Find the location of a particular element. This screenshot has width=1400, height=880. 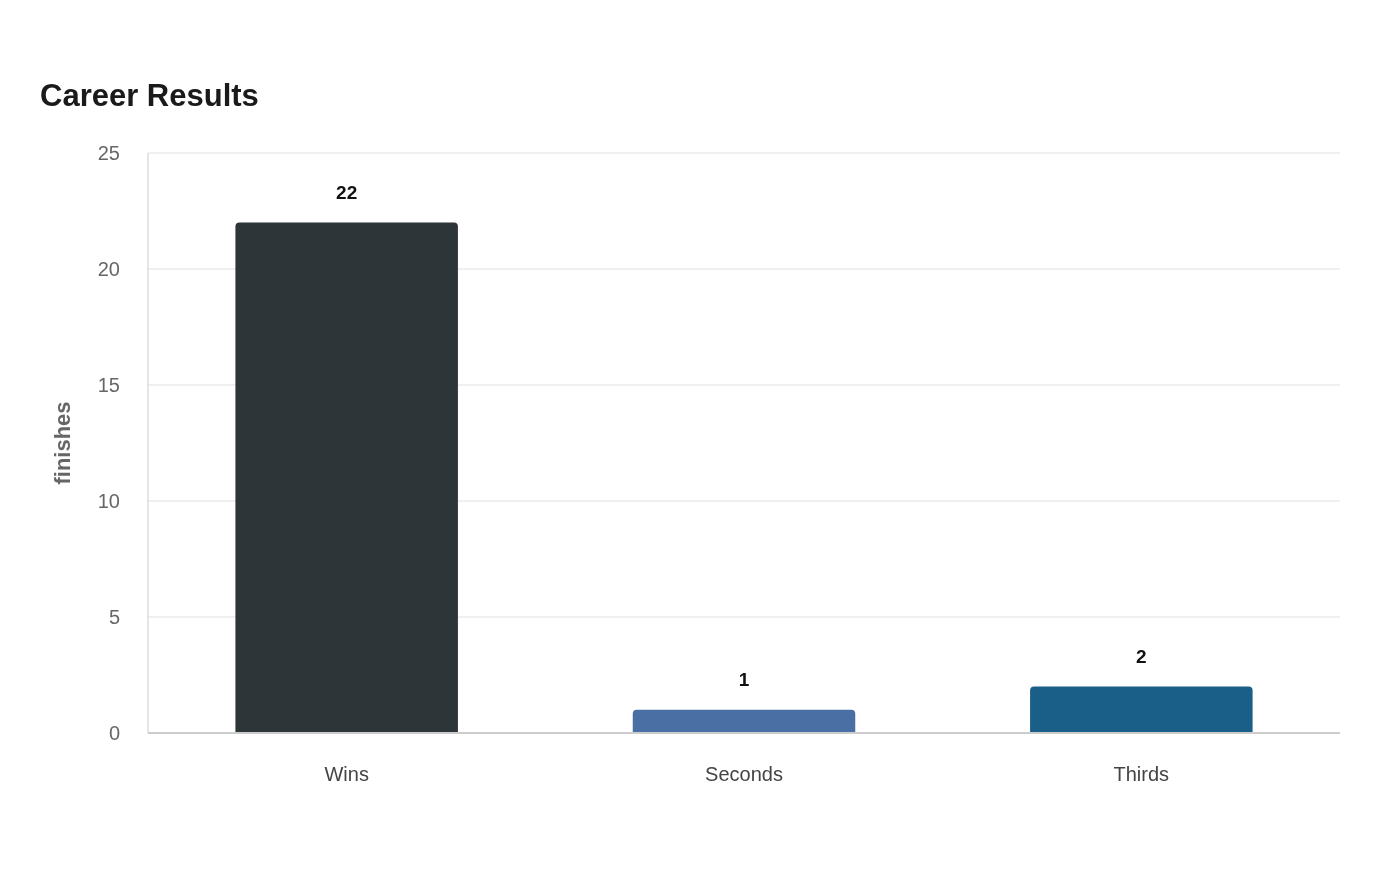

x-tick-label: Seconds is located at coordinates (744, 774).